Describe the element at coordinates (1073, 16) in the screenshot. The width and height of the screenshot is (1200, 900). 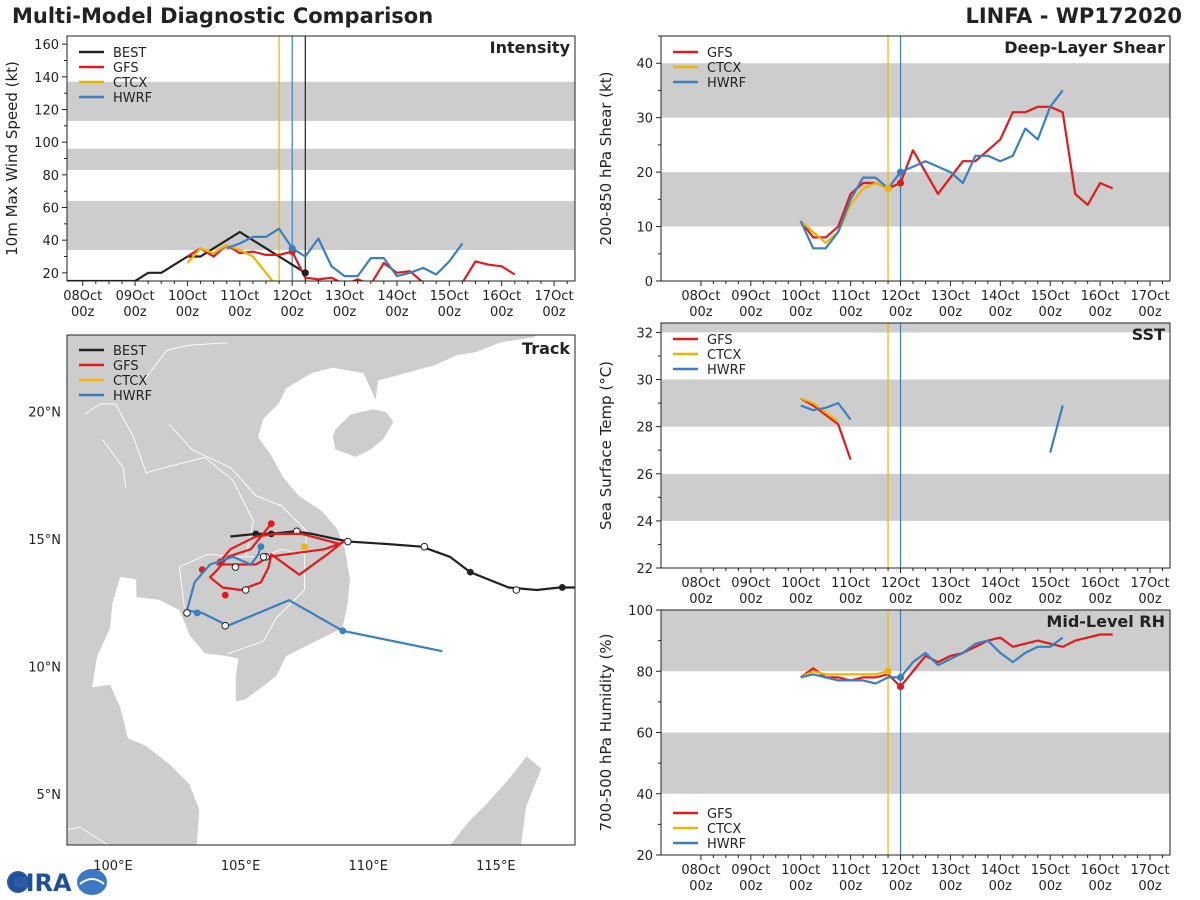
I see `storm-id: LINFA - WP172020` at that location.